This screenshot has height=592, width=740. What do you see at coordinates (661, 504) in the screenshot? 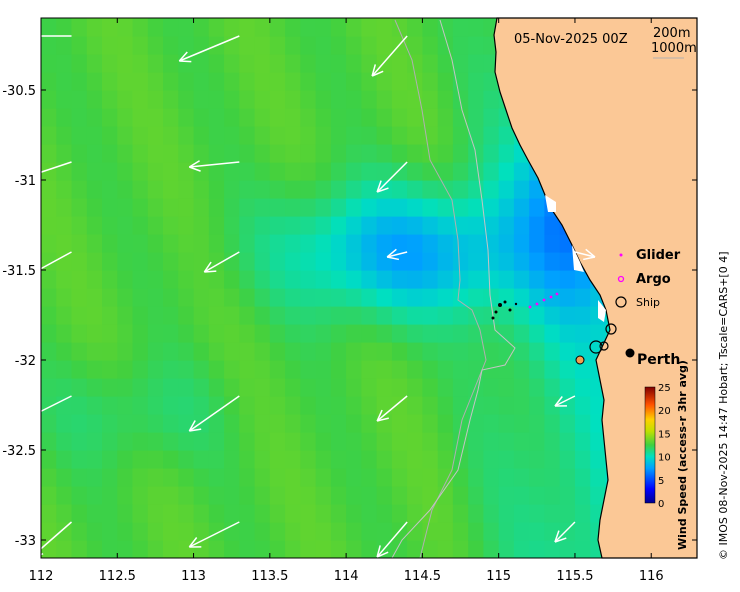
I see `colorbar-tick-label: 0` at bounding box center [661, 504].